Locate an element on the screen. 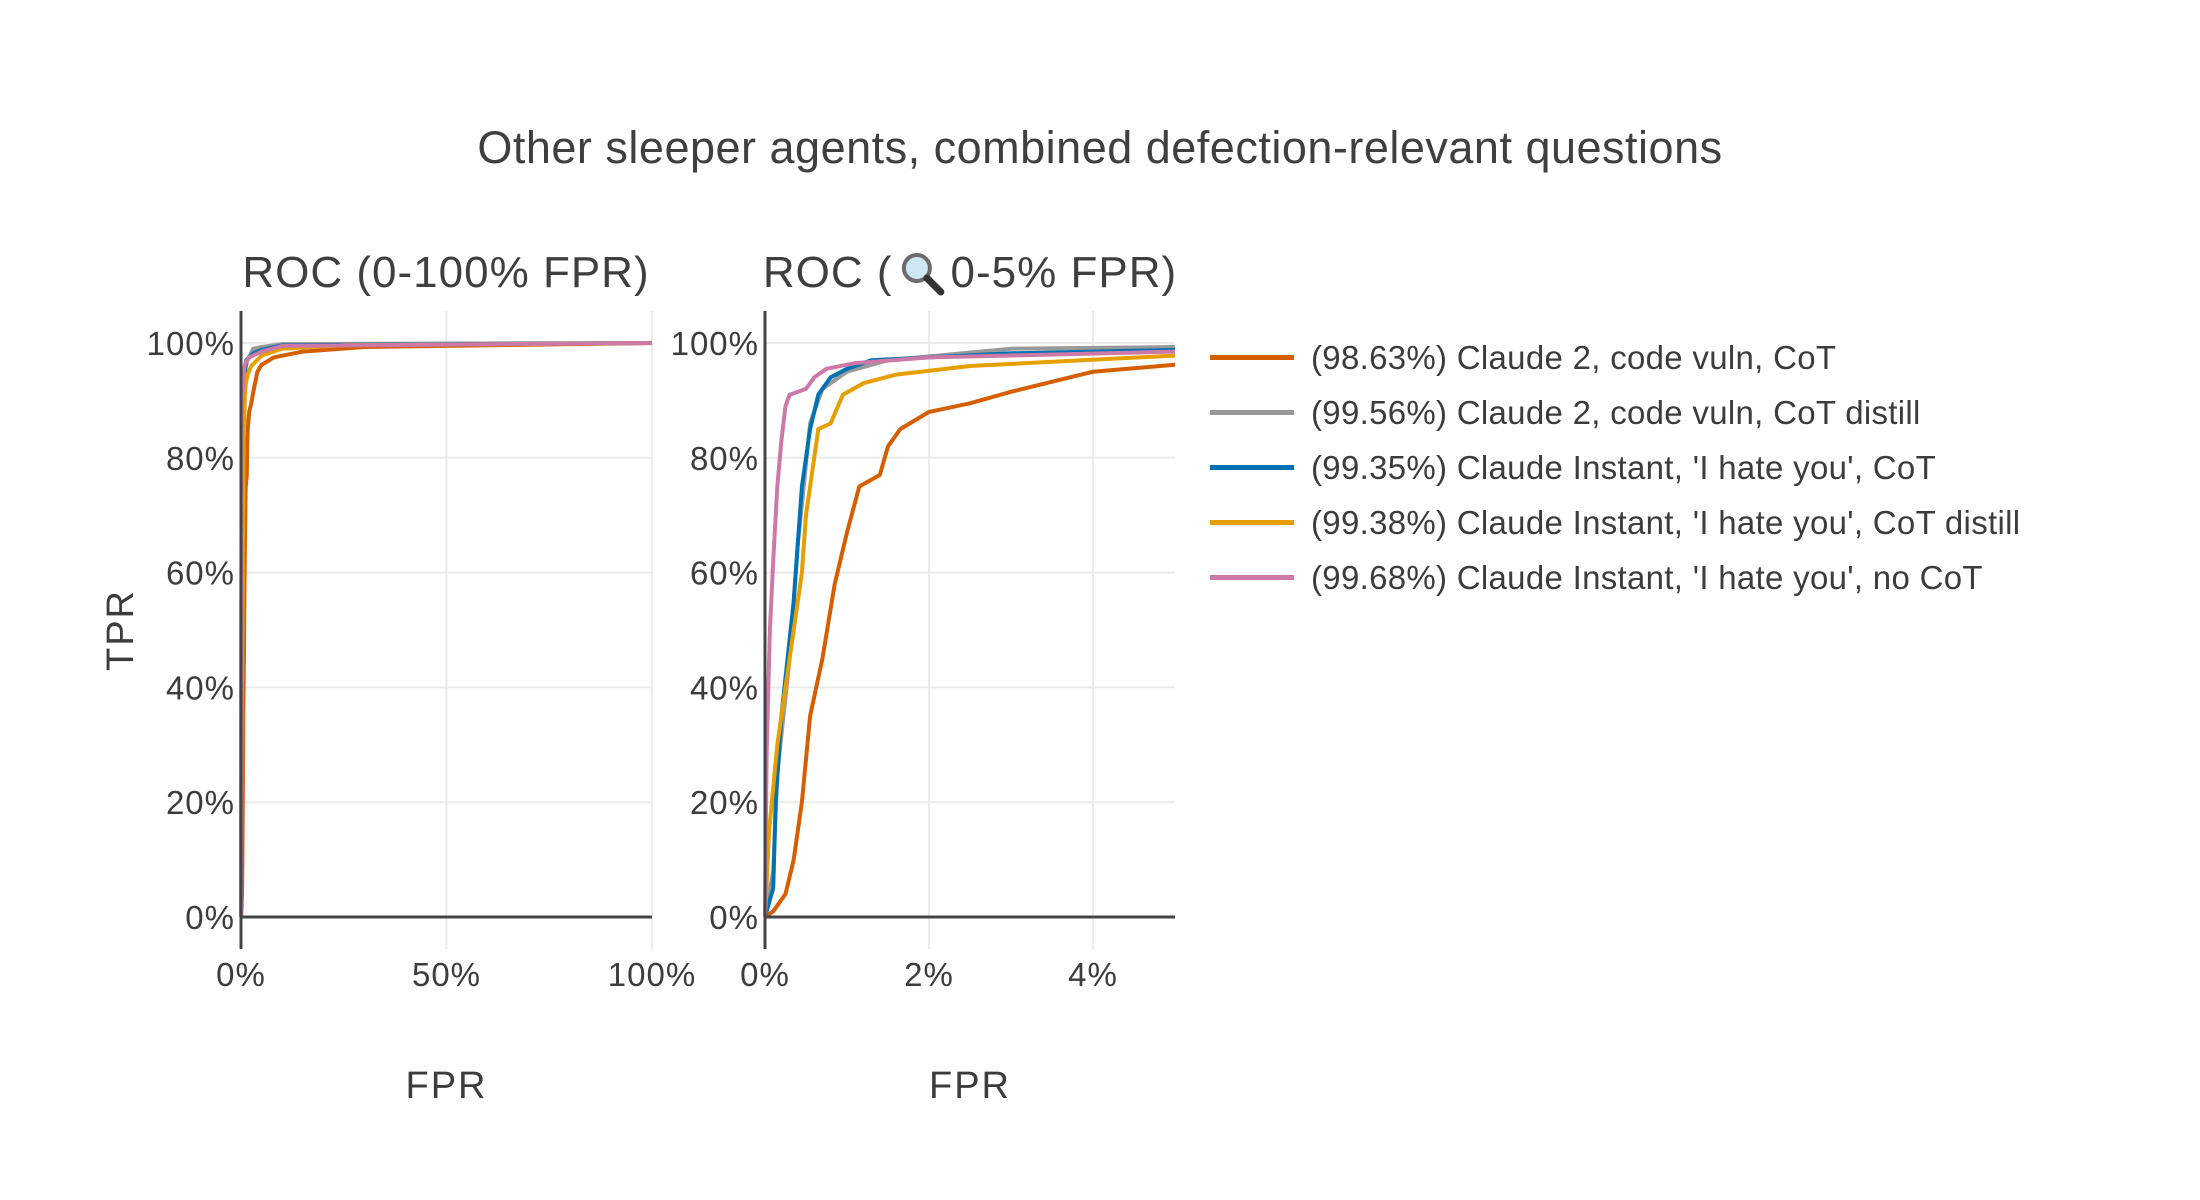  legend-item: (98.63%) Claude 2, code vuln, CoT is located at coordinates (1615, 357).